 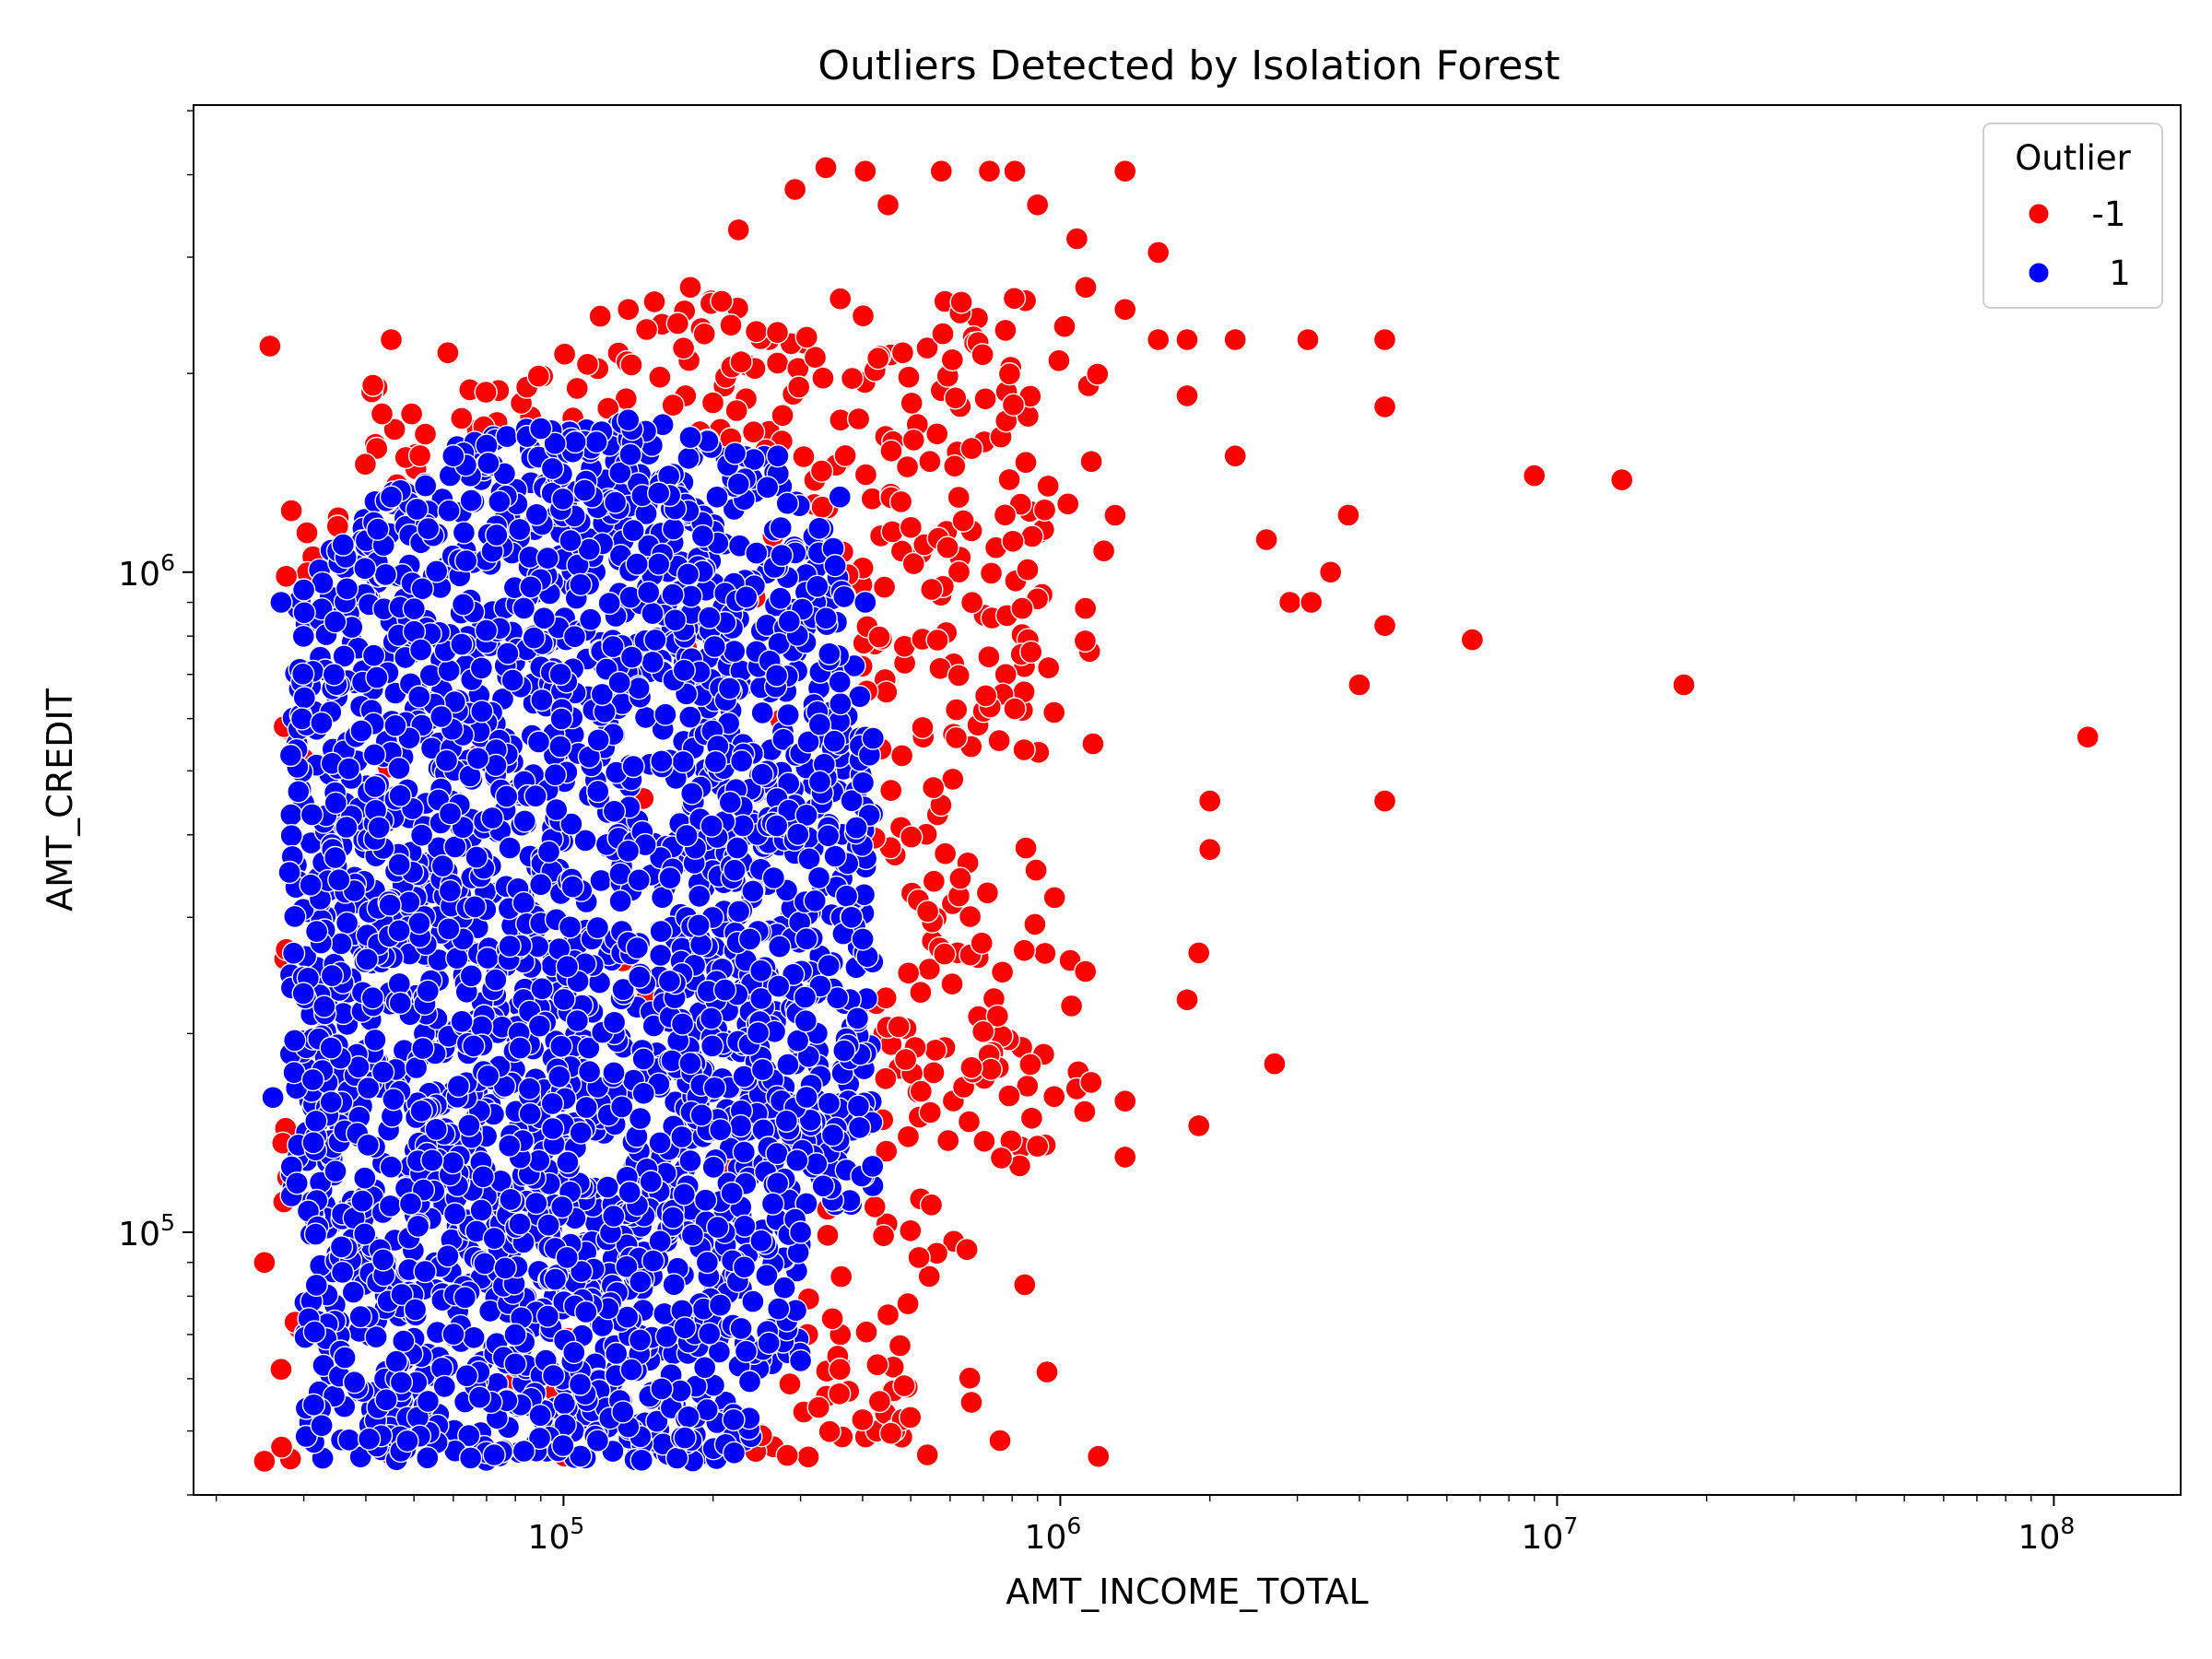 I want to click on x-axis-label: AMT_INCOME_TOTAL, so click(x=1187, y=1591).